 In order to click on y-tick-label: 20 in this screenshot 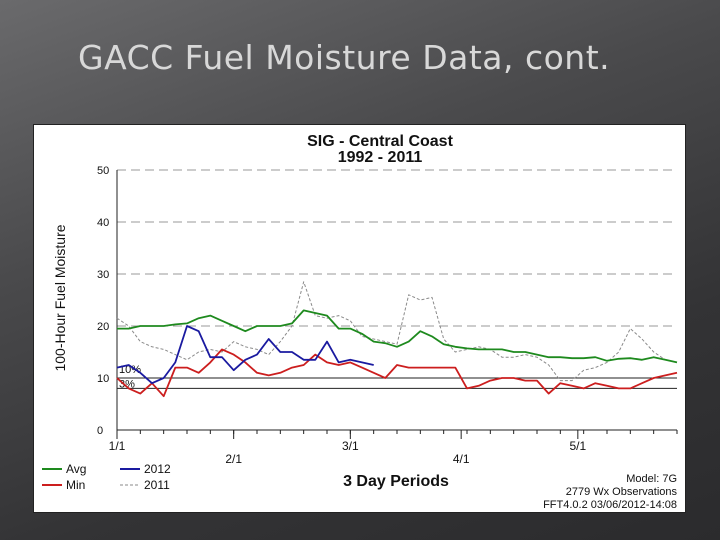, I will do `click(103, 327)`.